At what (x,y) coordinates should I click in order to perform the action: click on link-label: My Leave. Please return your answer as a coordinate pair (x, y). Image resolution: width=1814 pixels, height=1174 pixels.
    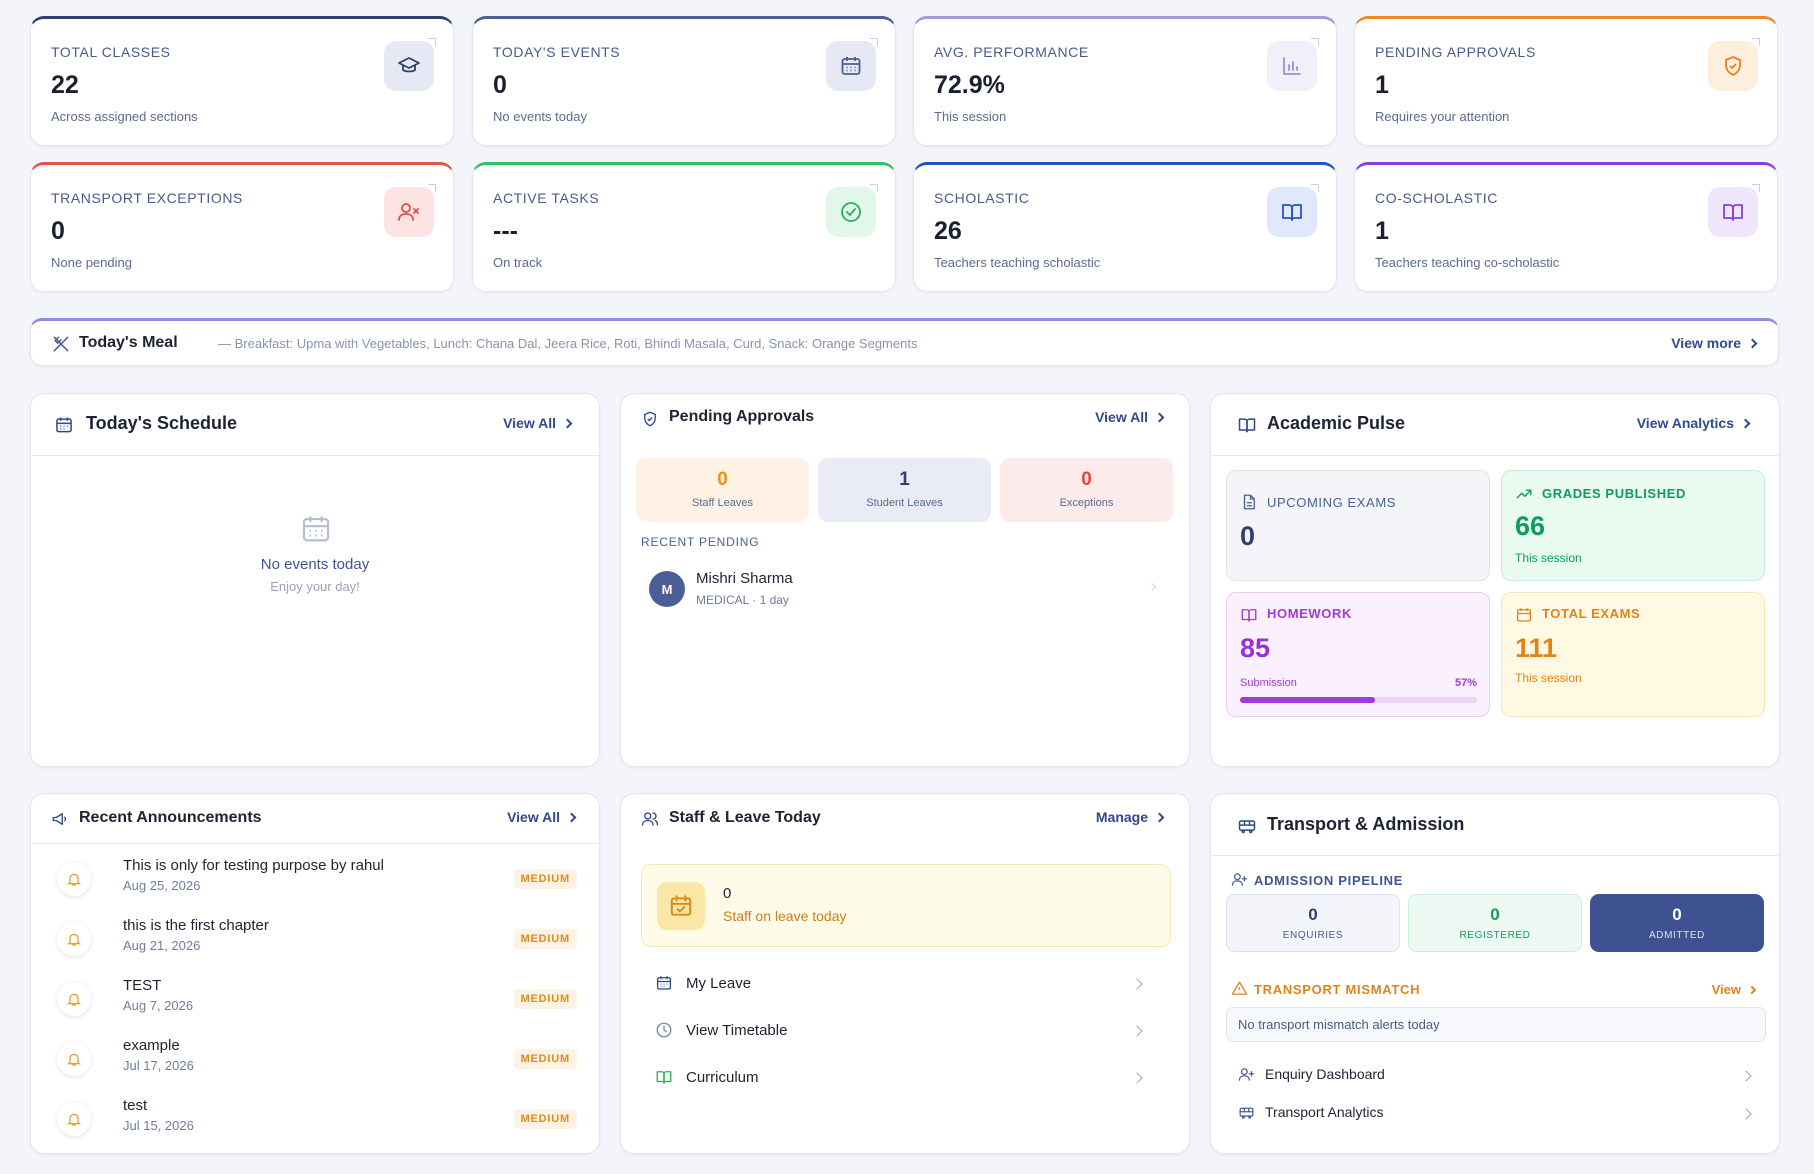
    Looking at the image, I should click on (719, 983).